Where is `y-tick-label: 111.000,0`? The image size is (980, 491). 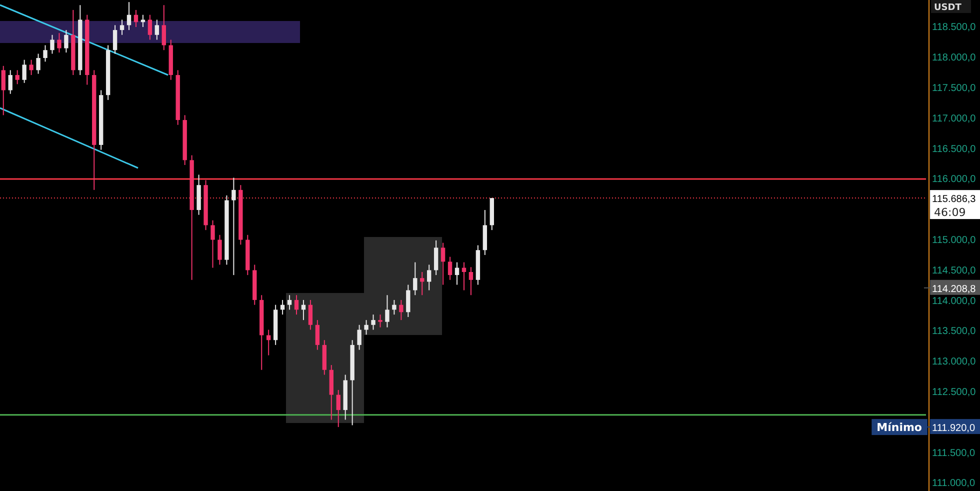
y-tick-label: 111.000,0 is located at coordinates (954, 484).